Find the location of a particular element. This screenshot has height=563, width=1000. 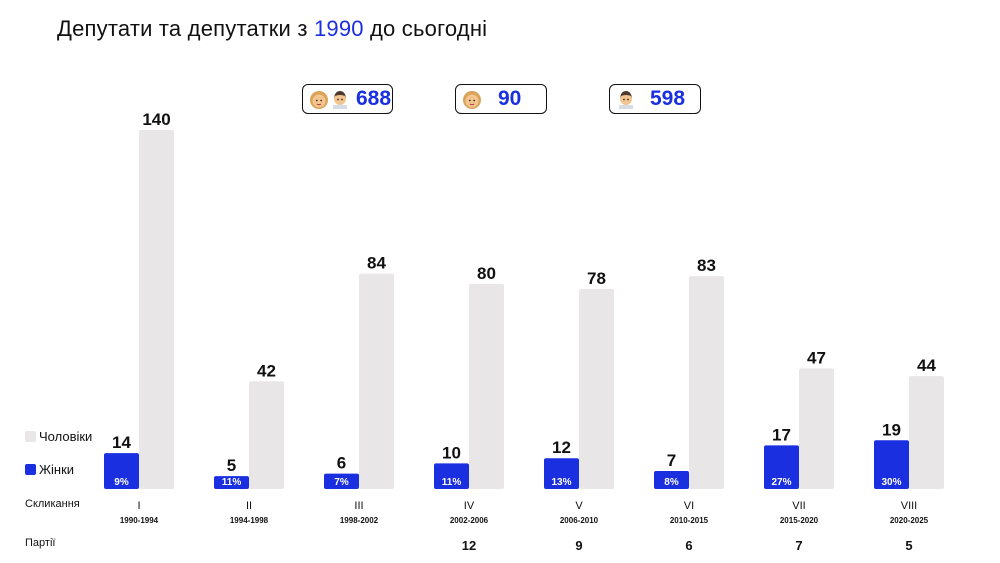

men-deputies-badge: 598 is located at coordinates (655, 99).